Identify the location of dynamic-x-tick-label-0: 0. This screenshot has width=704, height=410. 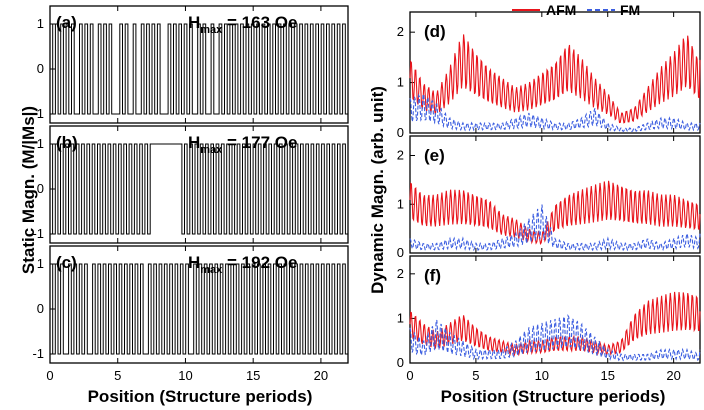
(409, 375).